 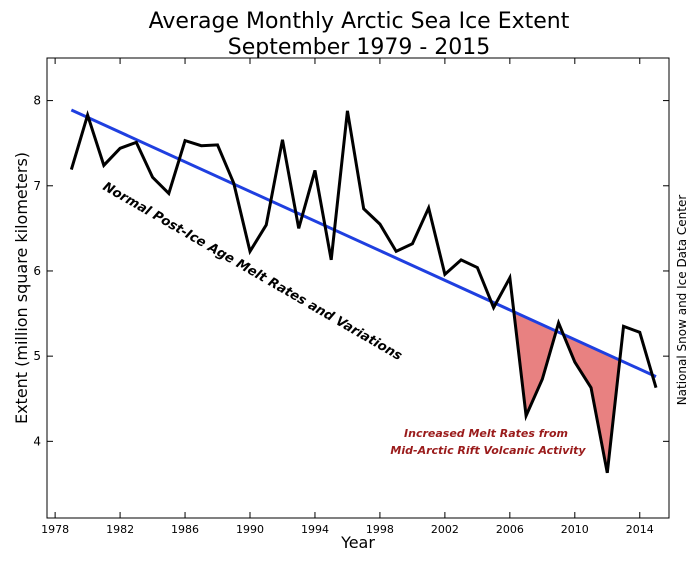 I want to click on source-credit: National Snow and Ice Data Center, so click(x=682, y=300).